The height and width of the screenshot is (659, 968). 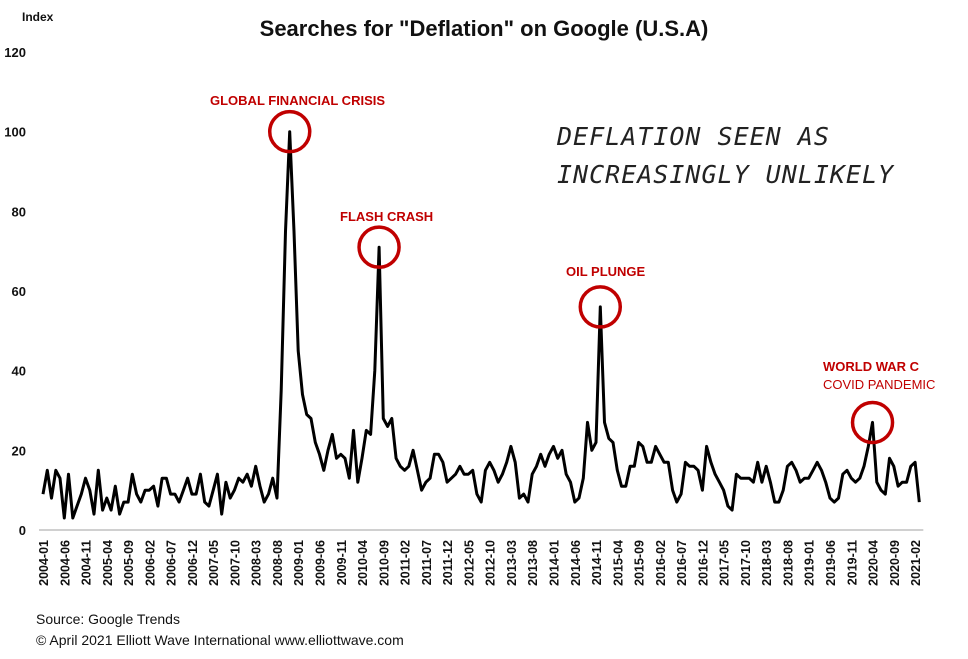 I want to click on x-tick-label: 2018-08, so click(x=788, y=563).